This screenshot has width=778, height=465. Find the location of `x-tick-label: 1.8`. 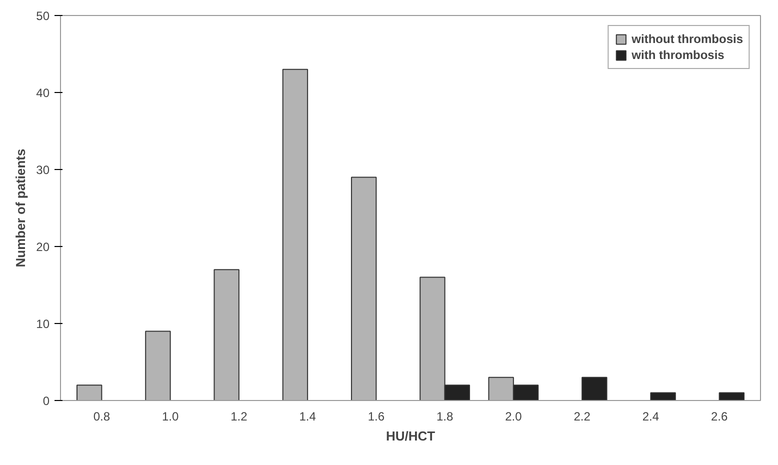

x-tick-label: 1.8 is located at coordinates (445, 417).